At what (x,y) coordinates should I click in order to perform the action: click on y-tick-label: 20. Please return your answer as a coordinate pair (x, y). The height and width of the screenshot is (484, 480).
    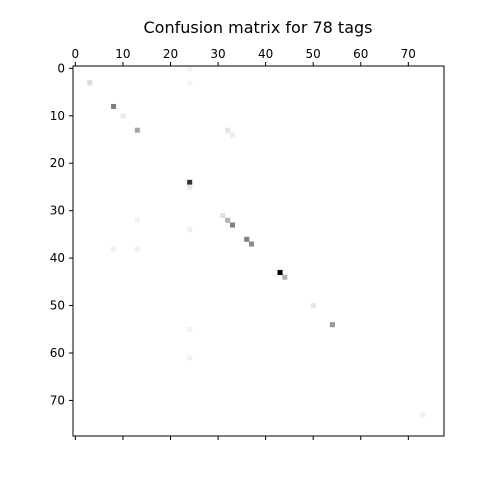
    Looking at the image, I should click on (57, 163).